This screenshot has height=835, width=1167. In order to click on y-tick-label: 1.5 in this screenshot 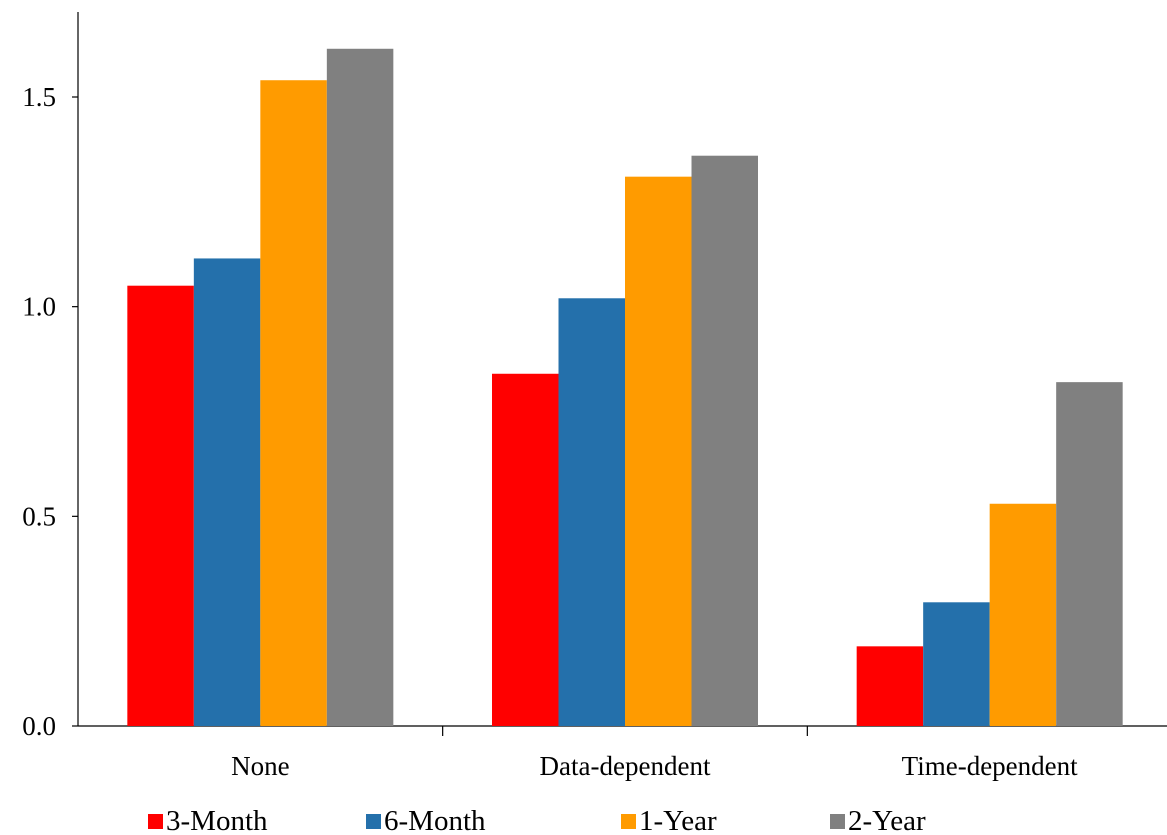, I will do `click(39, 97)`.